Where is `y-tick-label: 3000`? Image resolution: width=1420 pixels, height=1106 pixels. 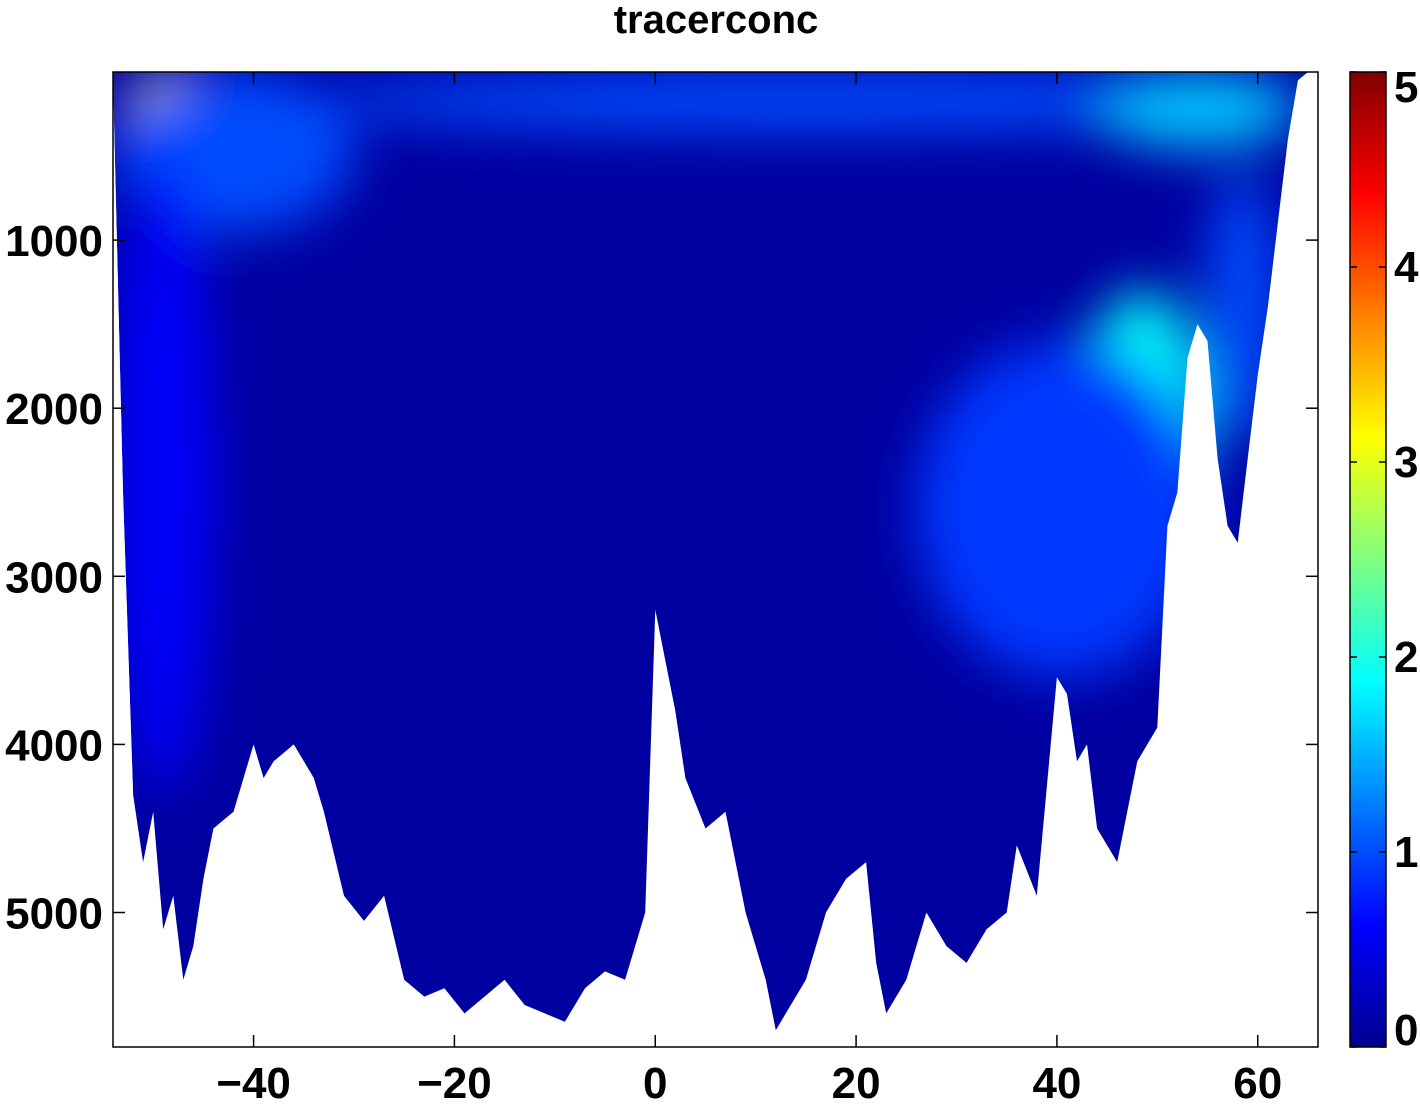
y-tick-label: 3000 is located at coordinates (54, 577).